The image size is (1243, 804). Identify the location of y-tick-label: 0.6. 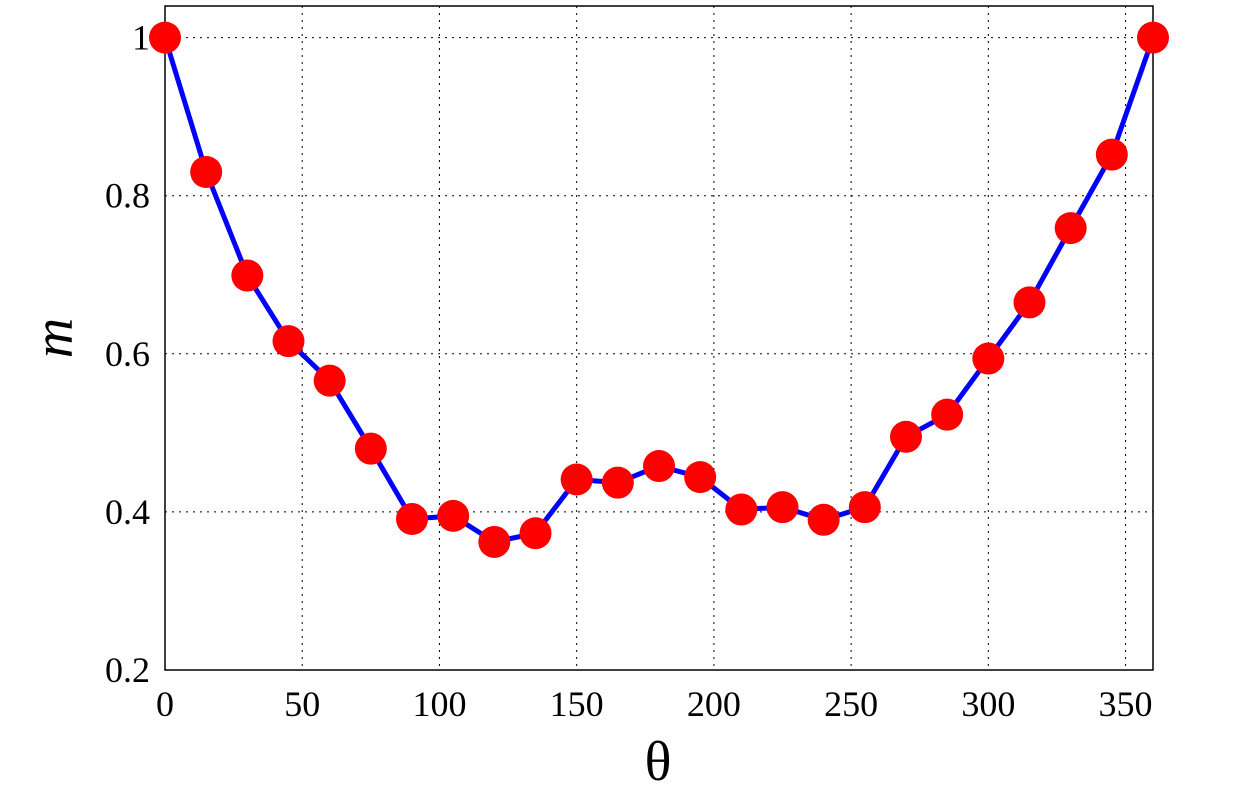
(127, 354).